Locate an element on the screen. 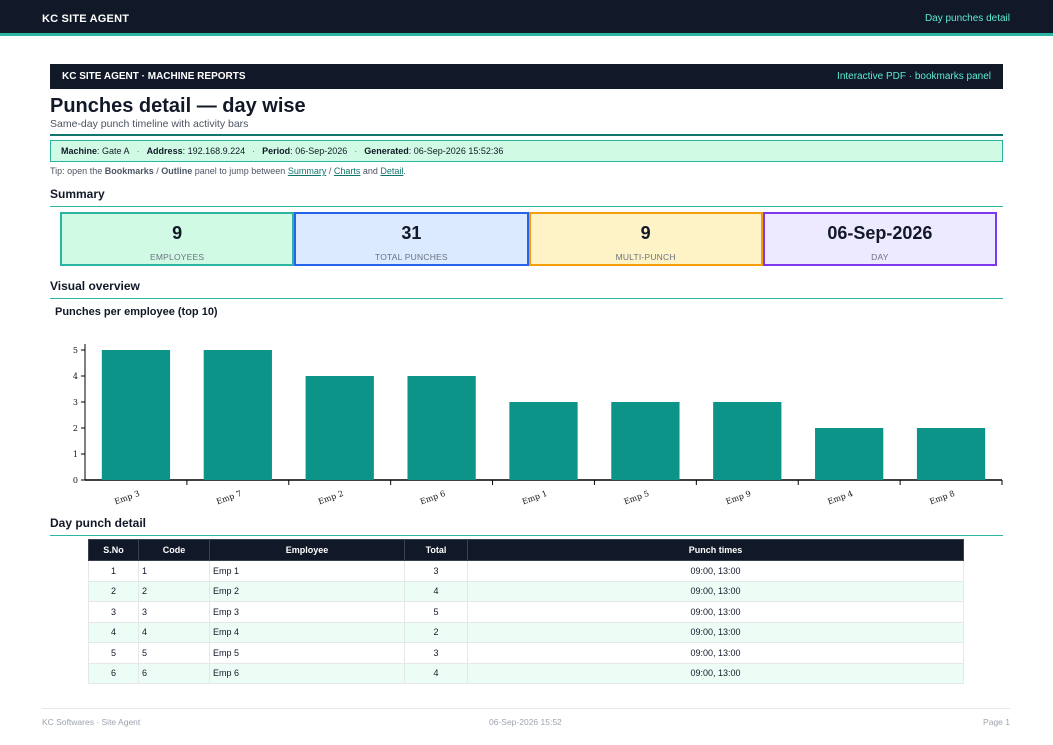 This screenshot has width=1053, height=745. col-employee: Employee is located at coordinates (307, 550).